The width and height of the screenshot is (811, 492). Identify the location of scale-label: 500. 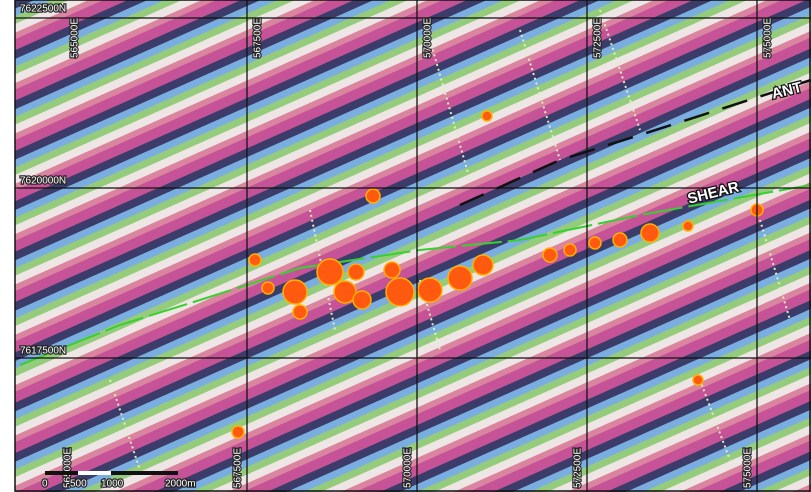
(78, 484).